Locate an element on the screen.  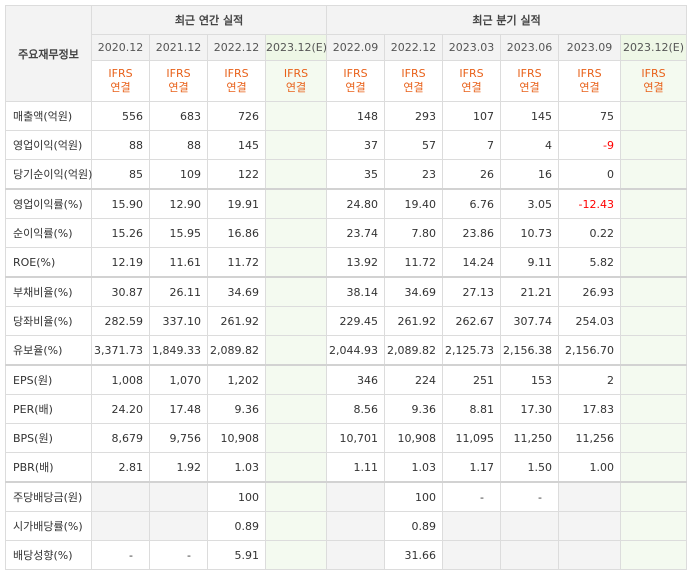
row-label: 순이익률(%) is located at coordinates (48, 233).